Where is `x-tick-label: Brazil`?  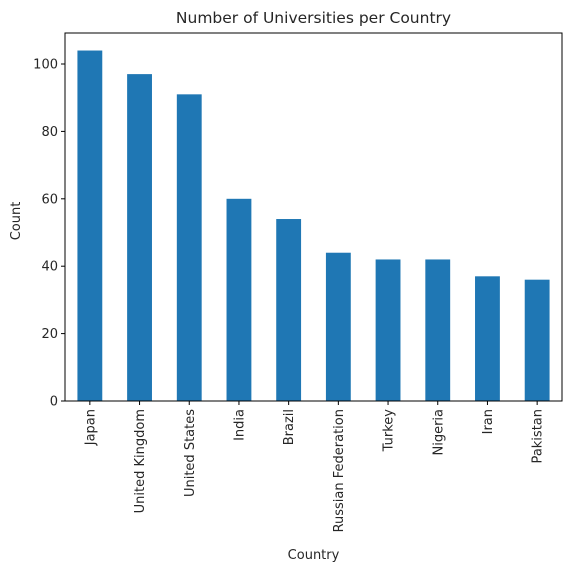 x-tick-label: Brazil is located at coordinates (289, 427).